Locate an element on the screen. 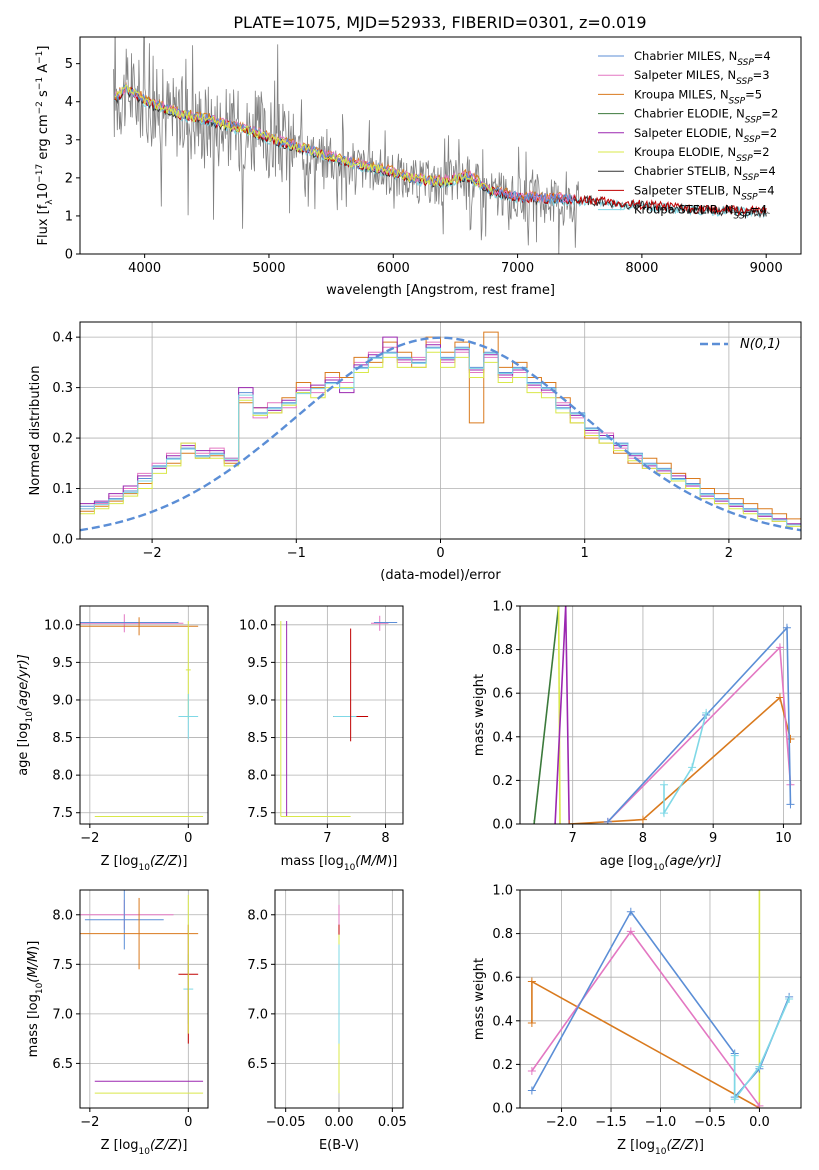  weight-line-salpeter_elodie is located at coordinates (562, 715).